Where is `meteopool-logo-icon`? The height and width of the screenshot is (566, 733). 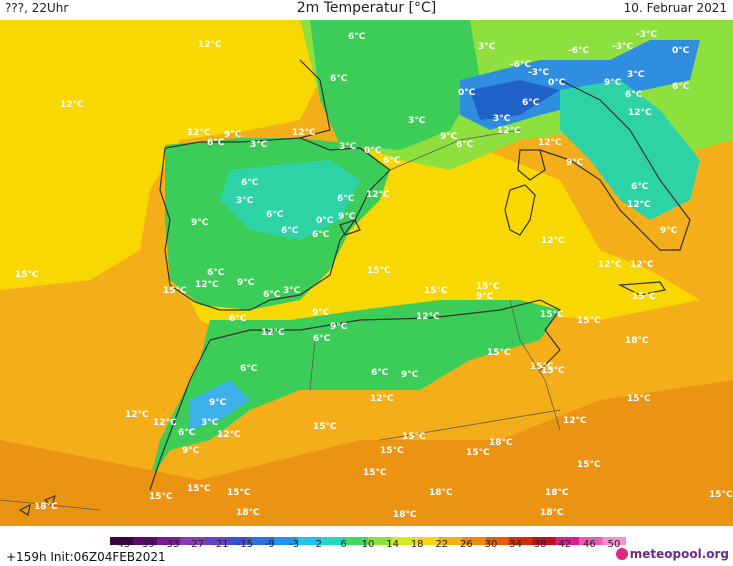
meteopool-logo-icon is located at coordinates (621, 554).